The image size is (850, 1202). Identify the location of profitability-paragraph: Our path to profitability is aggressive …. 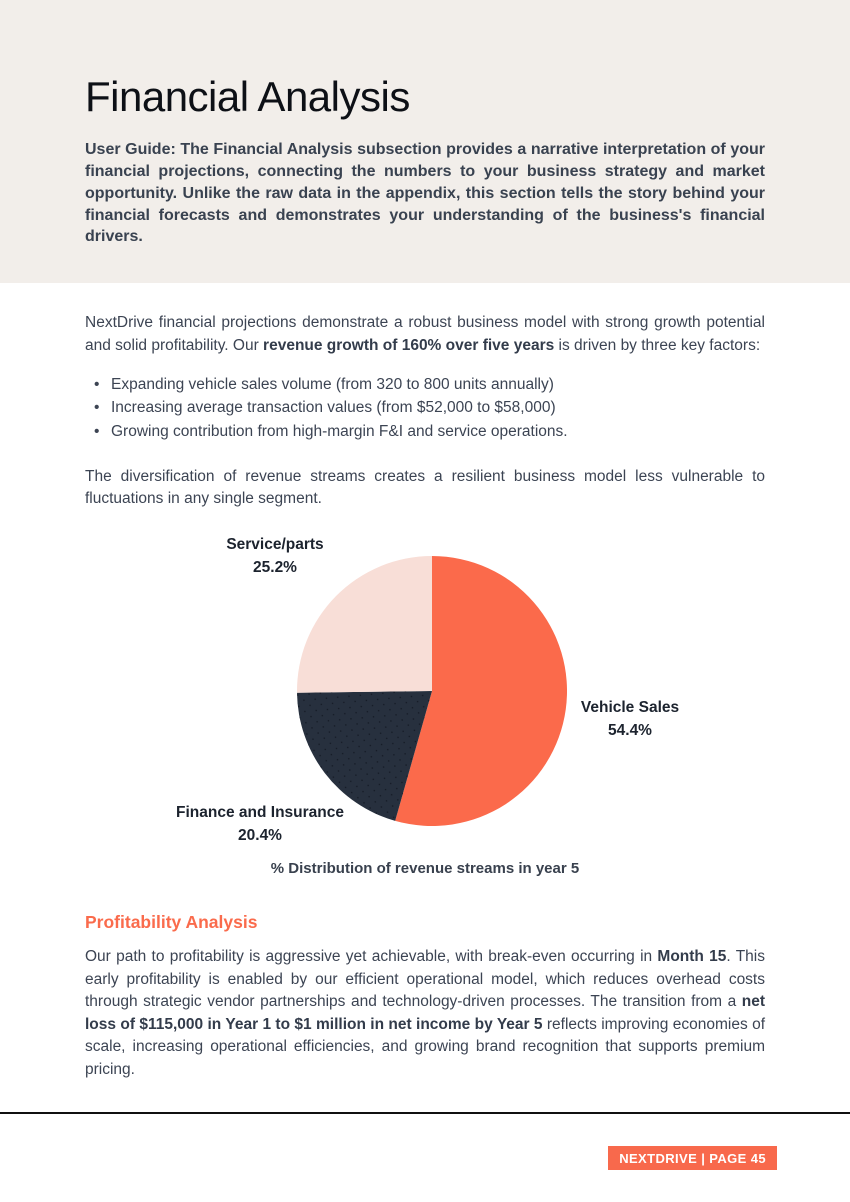
(425, 1012).